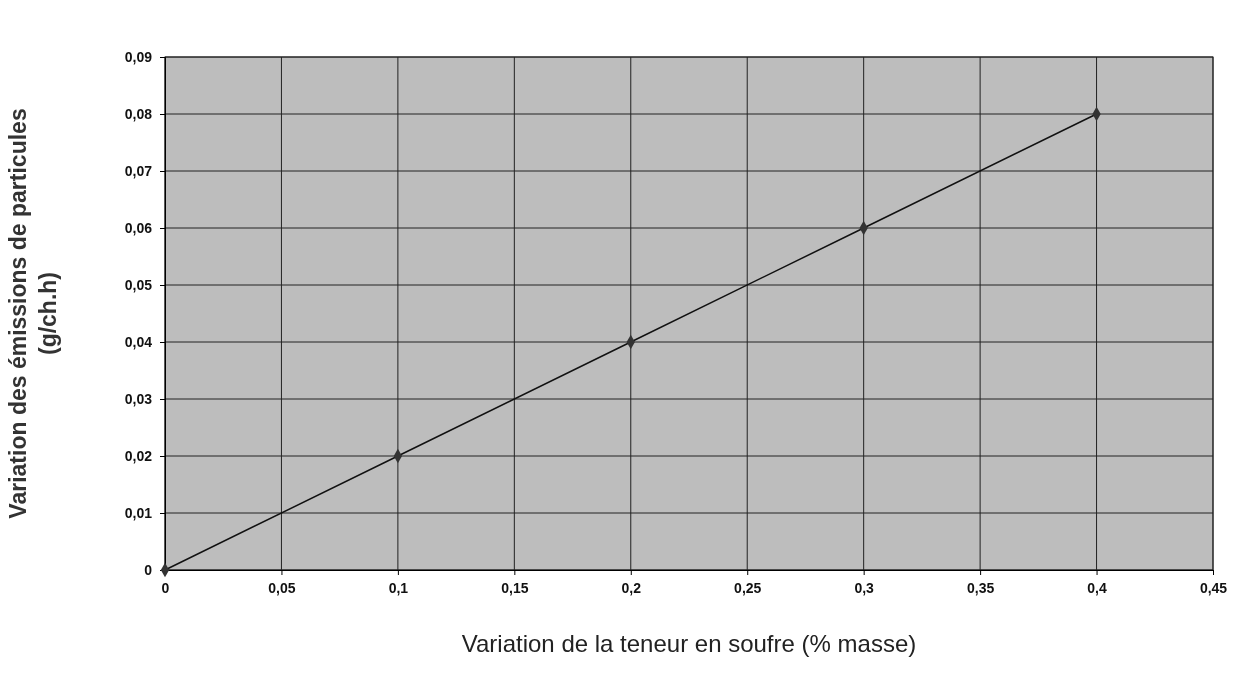 This screenshot has height=674, width=1238. What do you see at coordinates (1213, 587) in the screenshot?
I see `x-tick-label: 0,45` at bounding box center [1213, 587].